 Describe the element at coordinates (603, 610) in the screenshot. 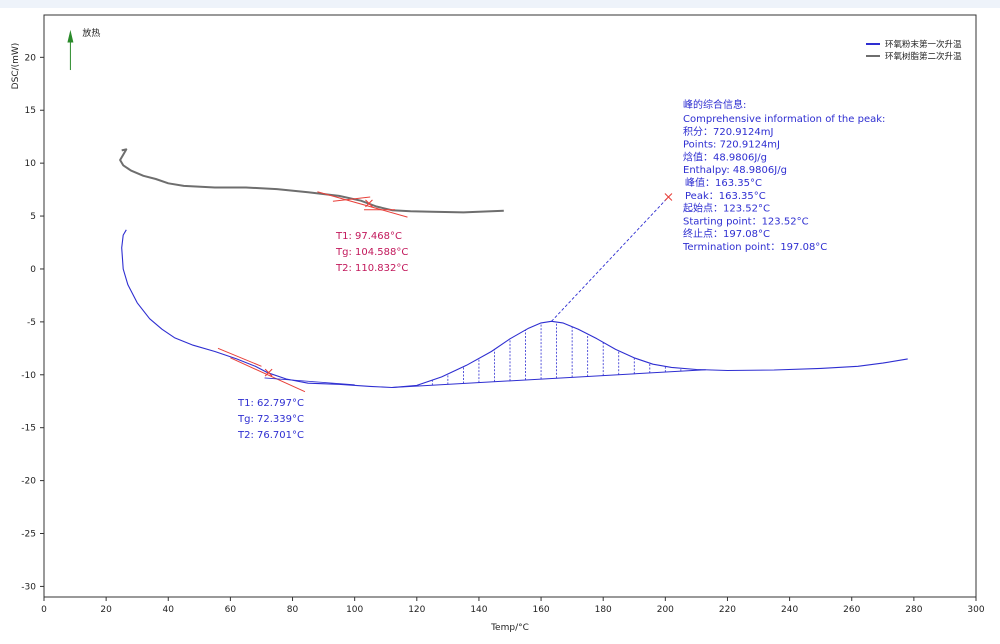

I see `x-tick-label: 180` at that location.